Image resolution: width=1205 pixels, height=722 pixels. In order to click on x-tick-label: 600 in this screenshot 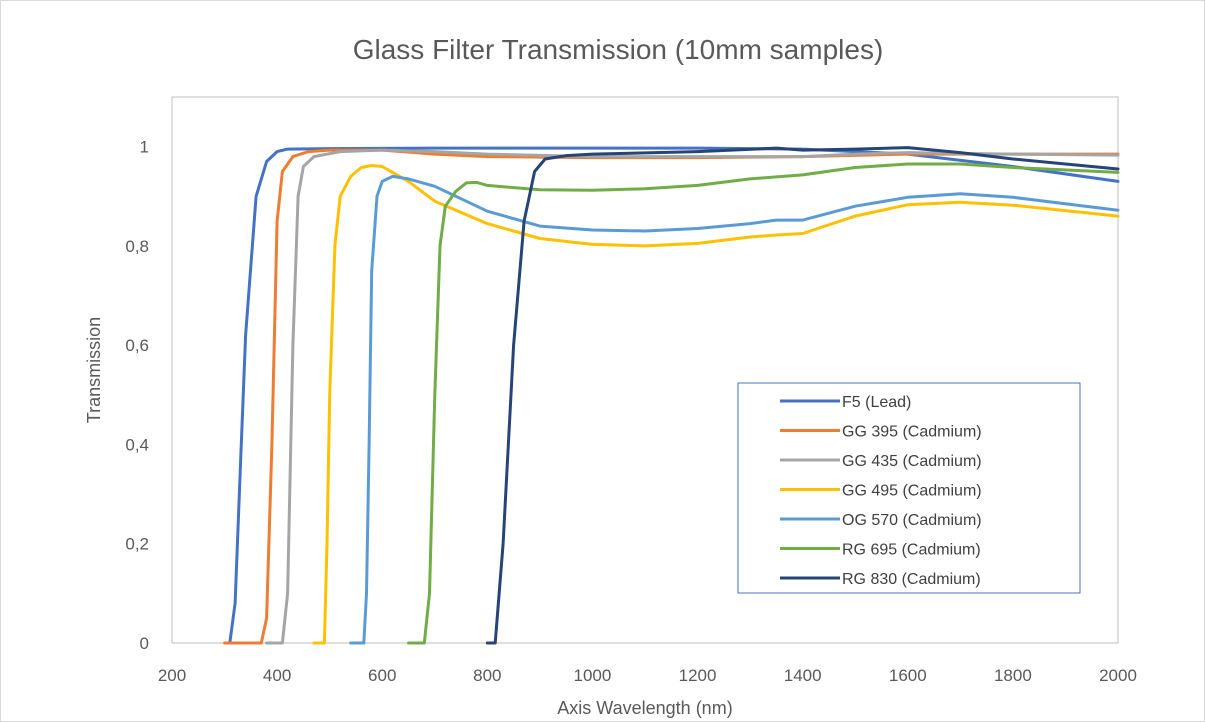, I will do `click(382, 675)`.